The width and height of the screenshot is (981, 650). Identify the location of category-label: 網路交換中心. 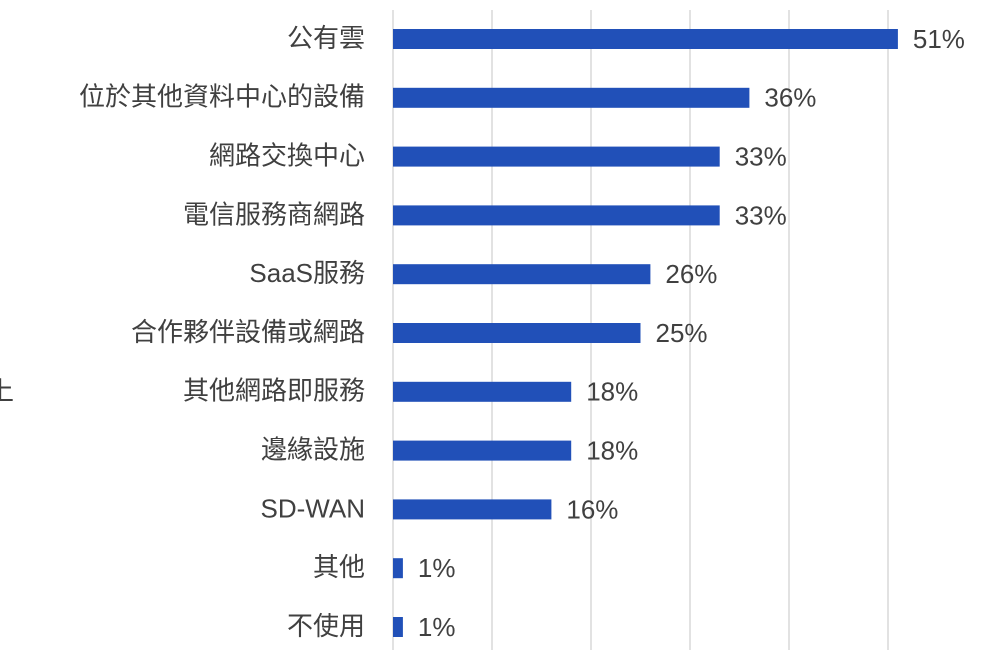
(287, 155).